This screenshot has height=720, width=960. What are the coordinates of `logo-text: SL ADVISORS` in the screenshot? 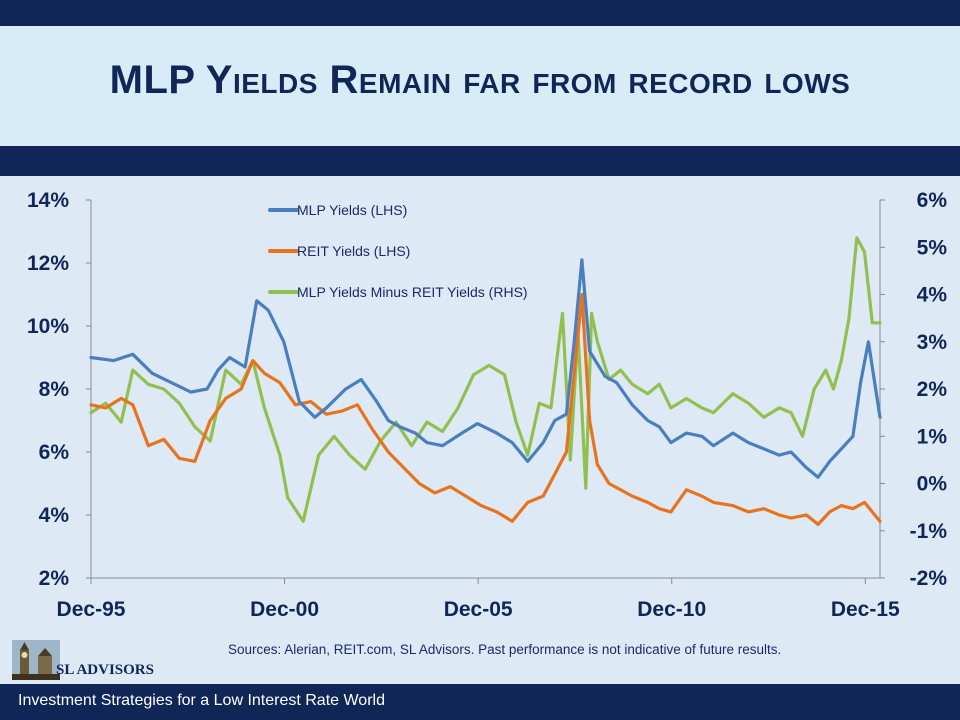 It's located at (105, 670).